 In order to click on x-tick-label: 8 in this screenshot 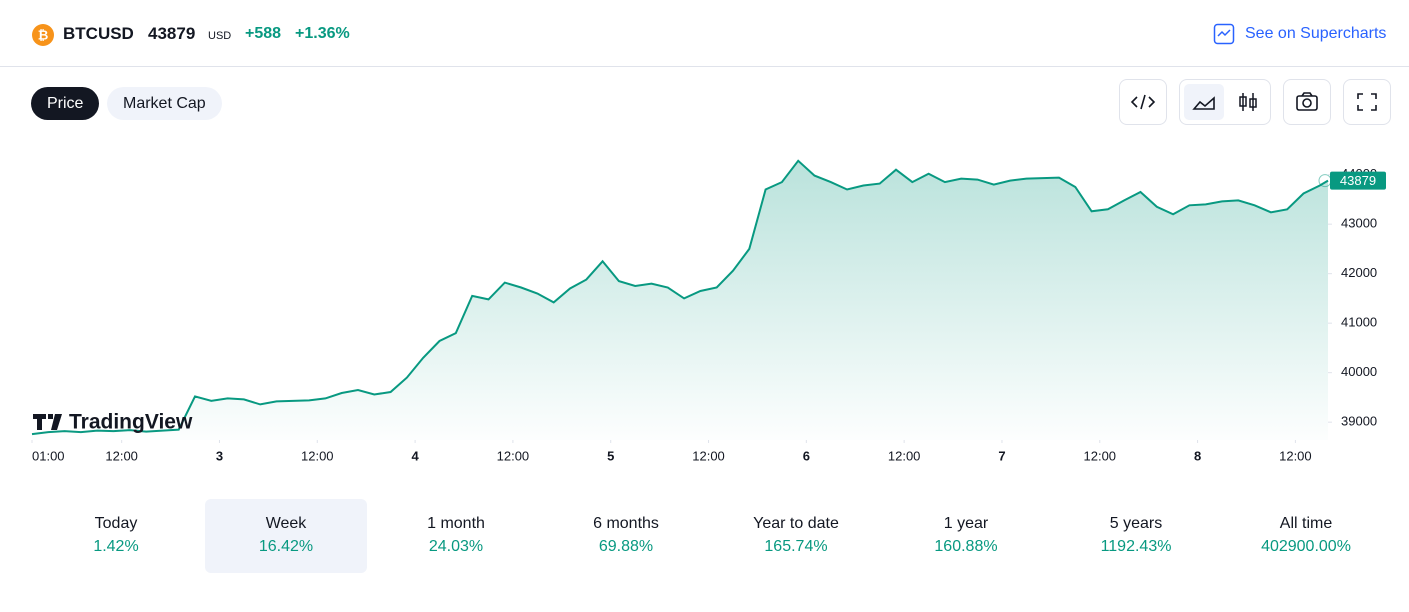, I will do `click(1197, 455)`.